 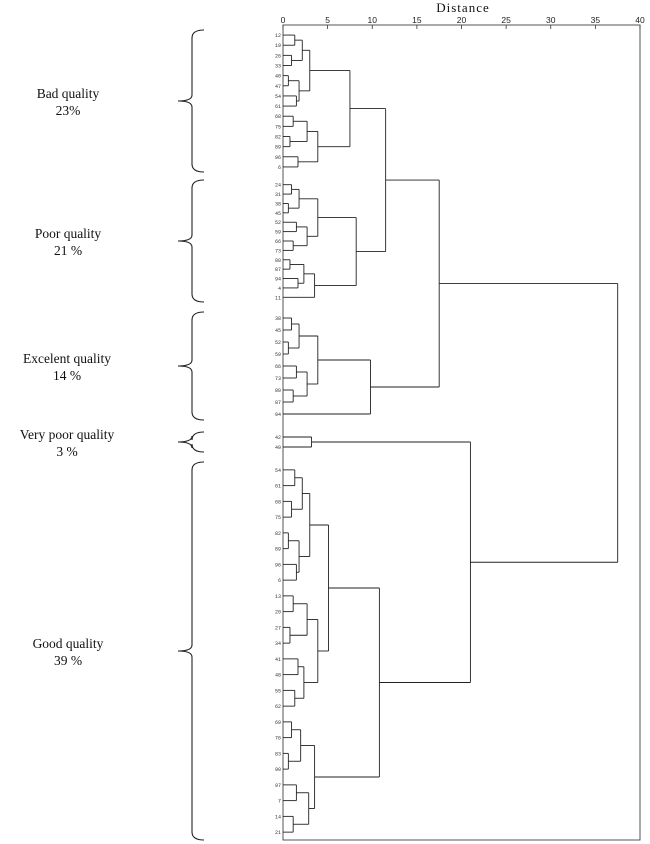 What do you see at coordinates (278, 298) in the screenshot?
I see `leaf-label: 11` at bounding box center [278, 298].